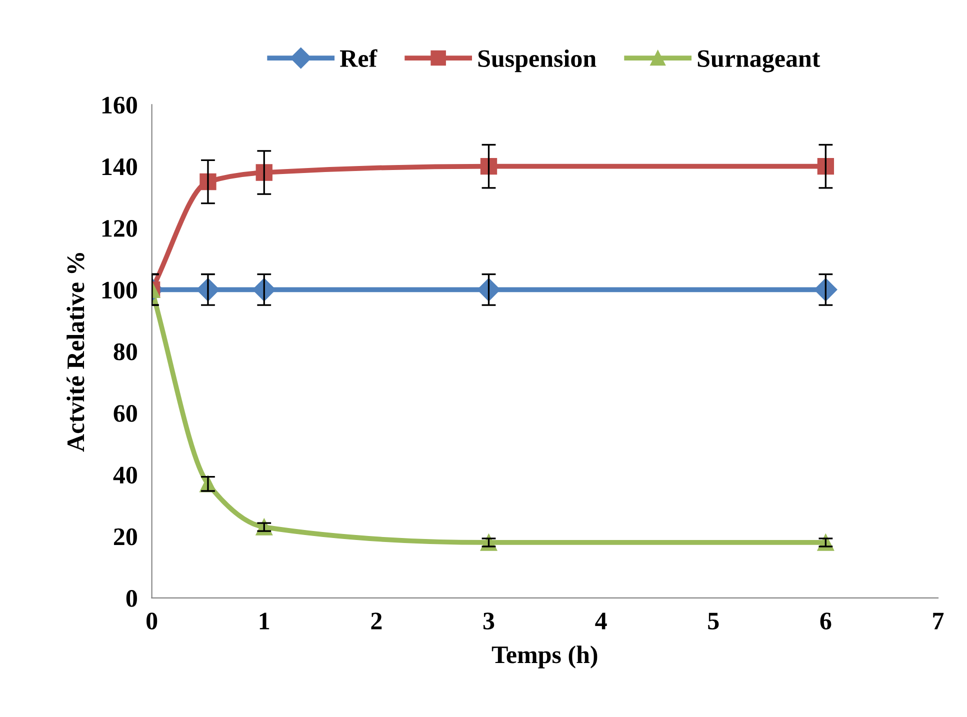  What do you see at coordinates (119, 167) in the screenshot?
I see `y-tick-label: 140` at bounding box center [119, 167].